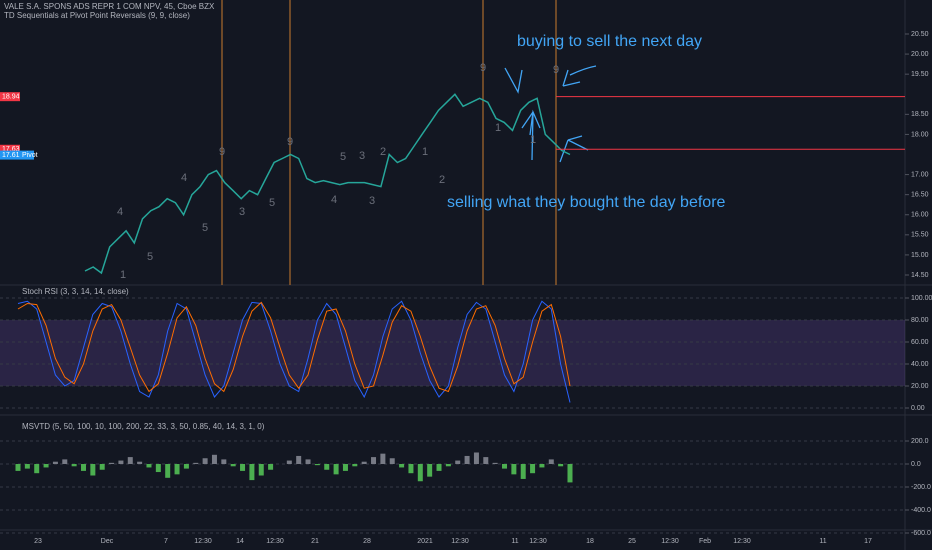 Image resolution: width=932 pixels, height=550 pixels. Describe the element at coordinates (425, 541) in the screenshot. I see `x-tick-label: 2021` at that location.